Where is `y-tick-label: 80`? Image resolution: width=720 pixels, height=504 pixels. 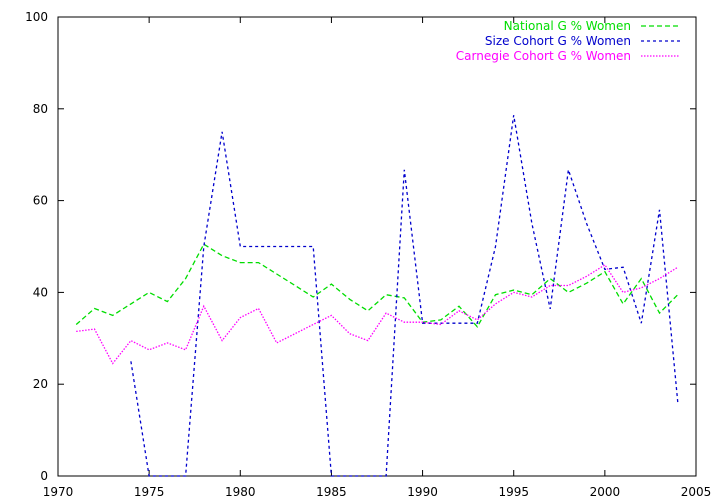 y-tick-label: 80 is located at coordinates (40, 109).